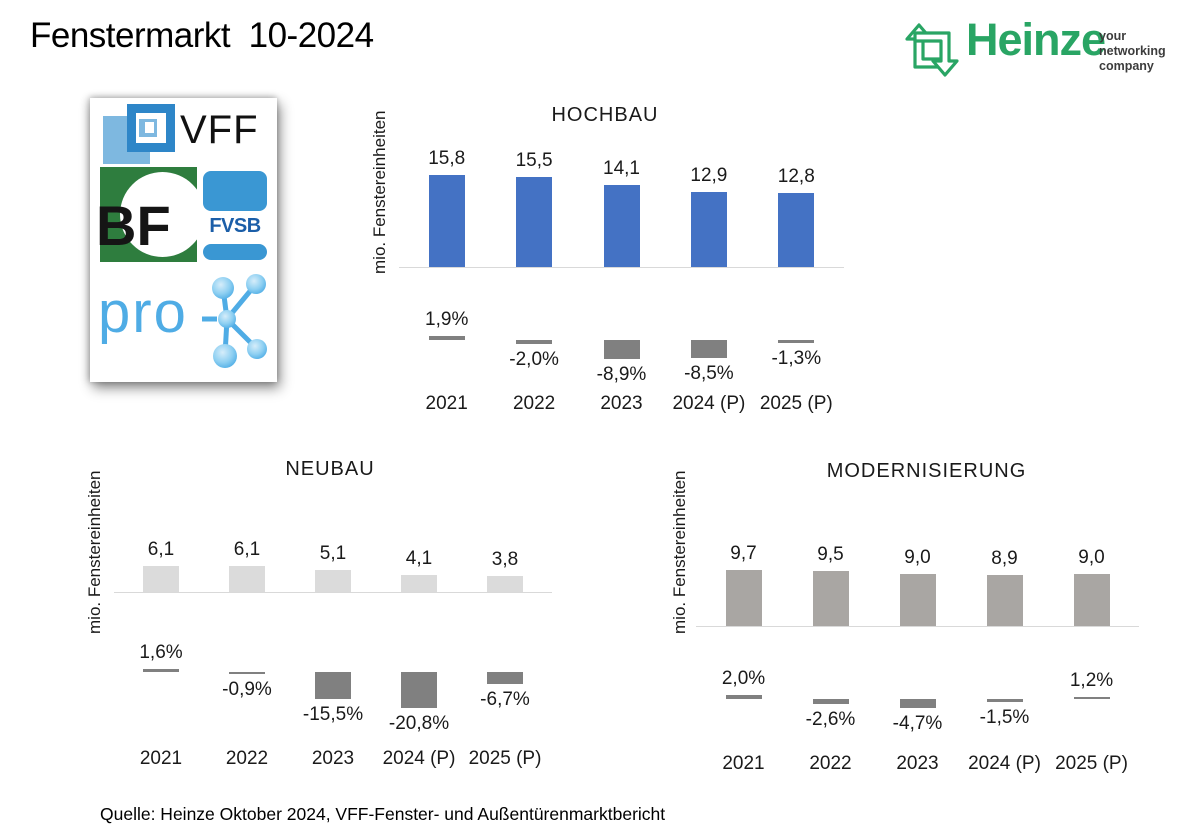  I want to click on change-label: 1,6%, so click(161, 652).